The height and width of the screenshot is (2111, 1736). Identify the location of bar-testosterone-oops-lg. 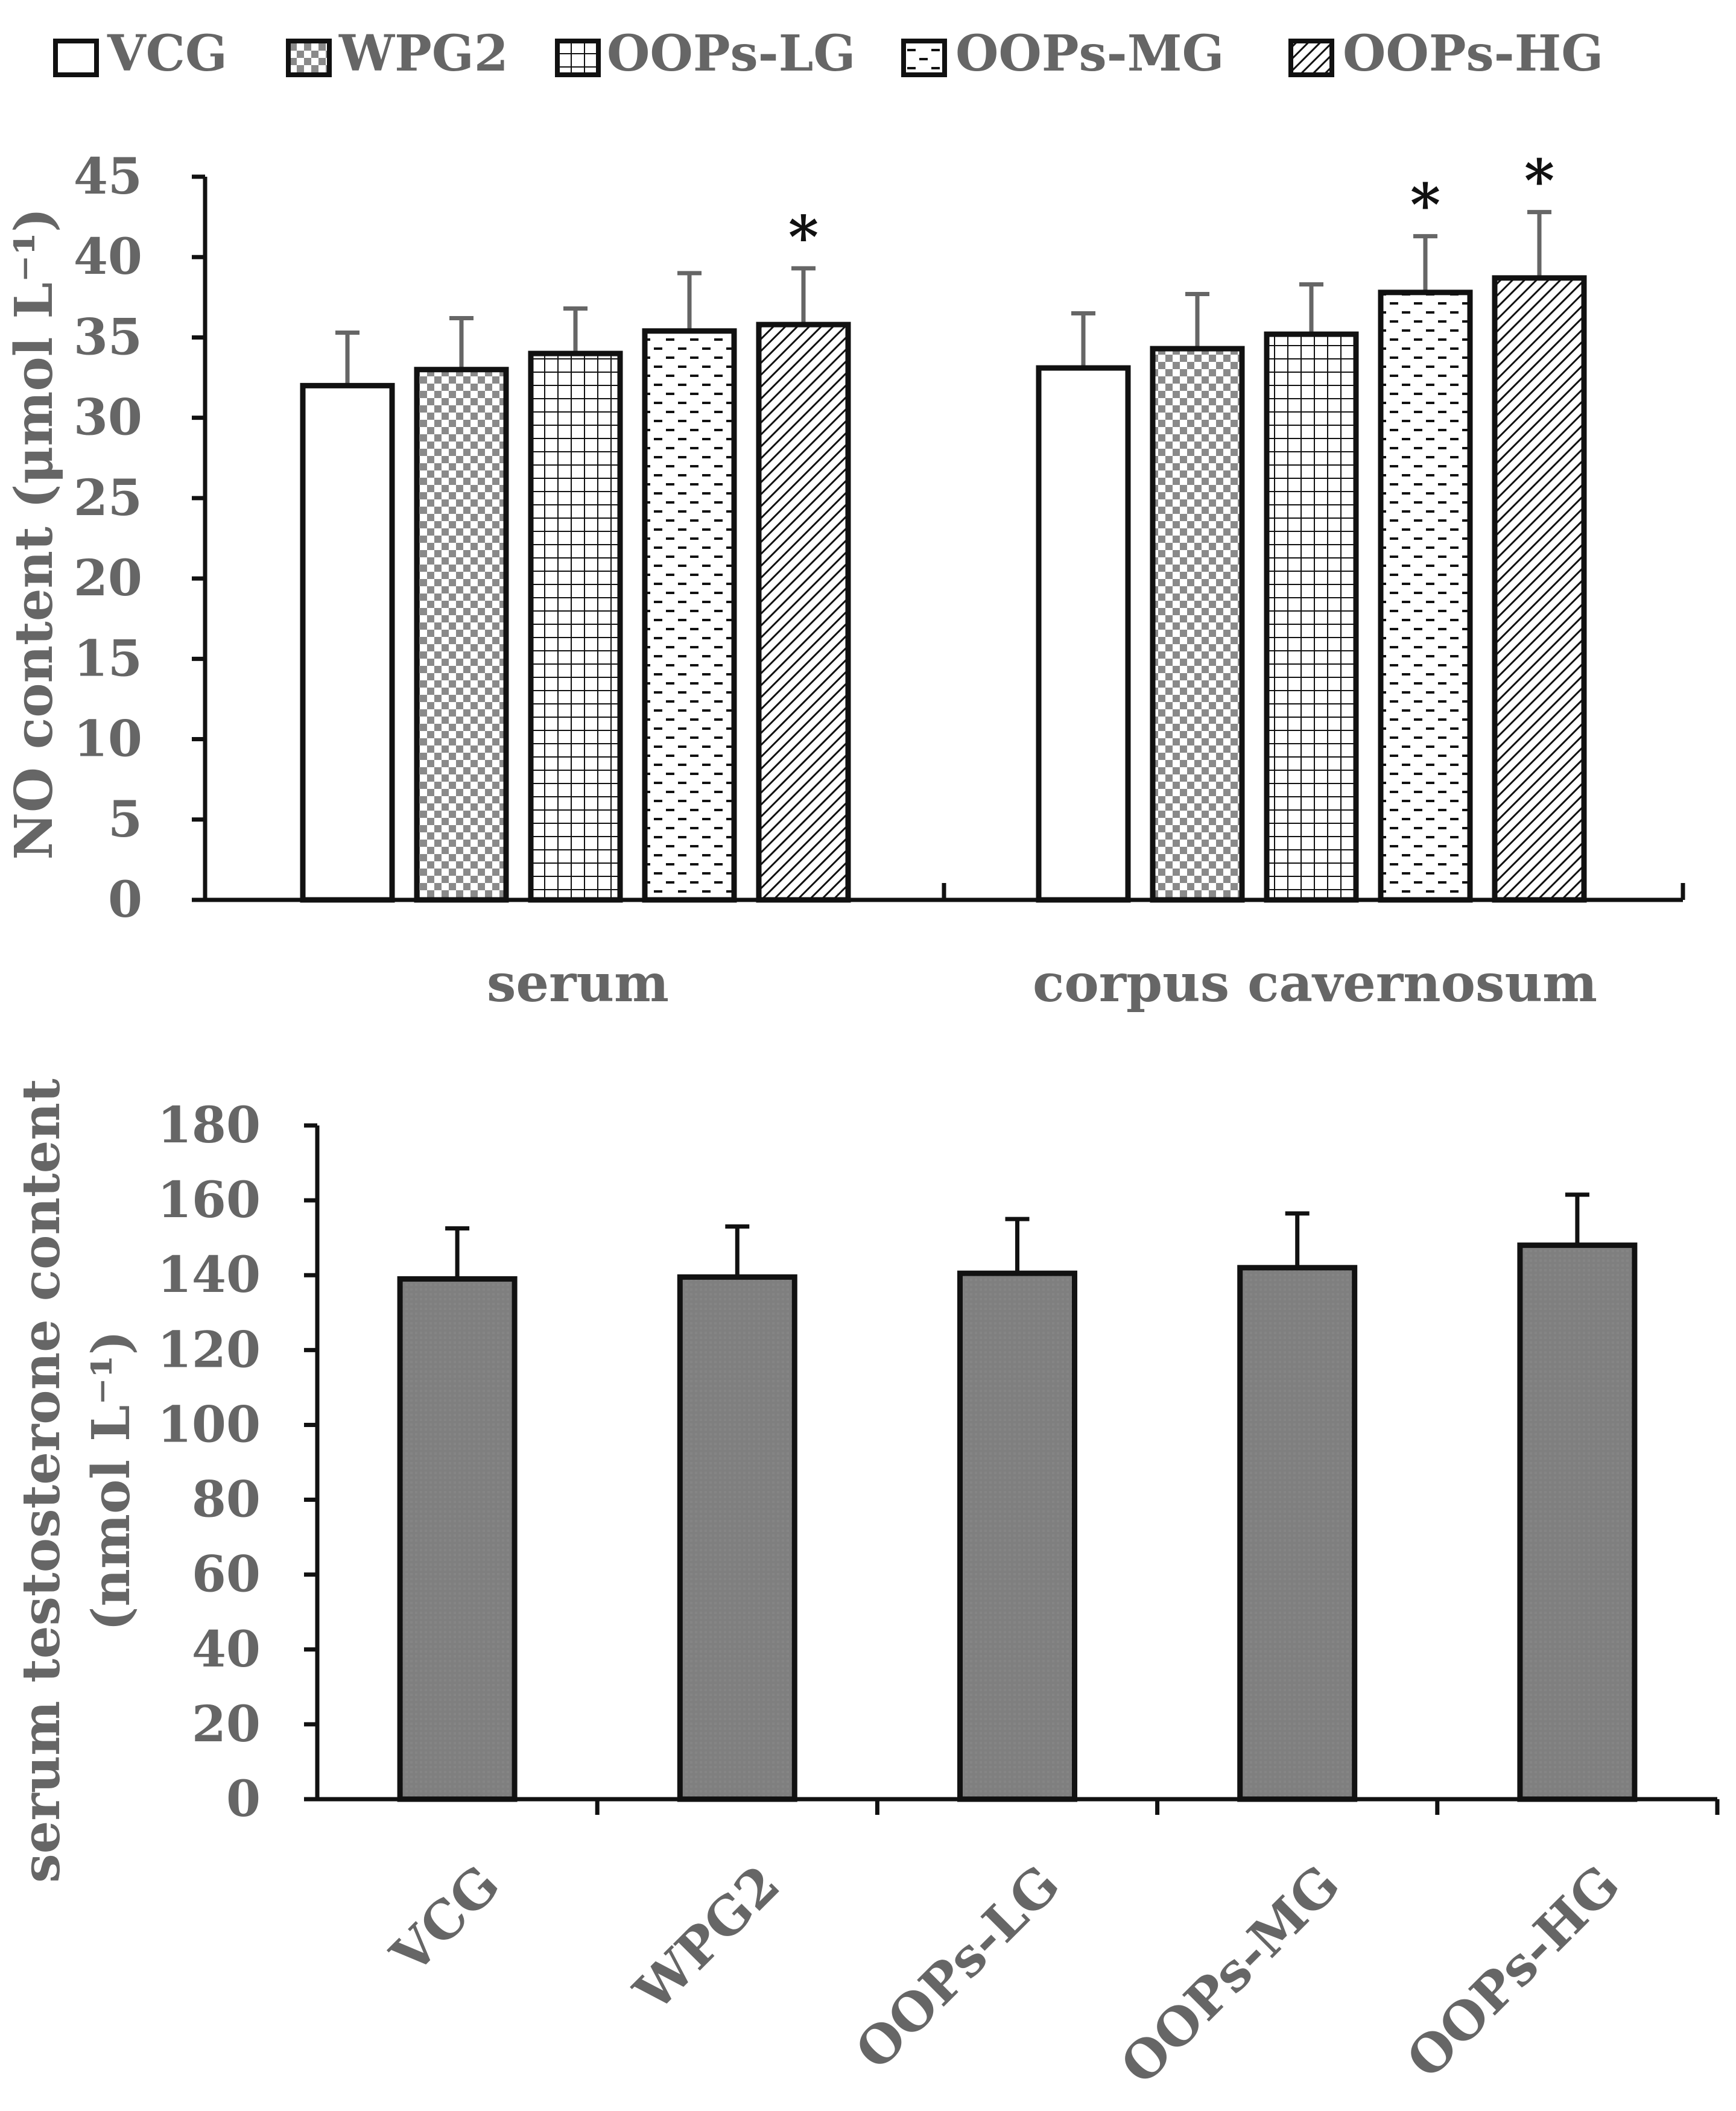
(1017, 1536).